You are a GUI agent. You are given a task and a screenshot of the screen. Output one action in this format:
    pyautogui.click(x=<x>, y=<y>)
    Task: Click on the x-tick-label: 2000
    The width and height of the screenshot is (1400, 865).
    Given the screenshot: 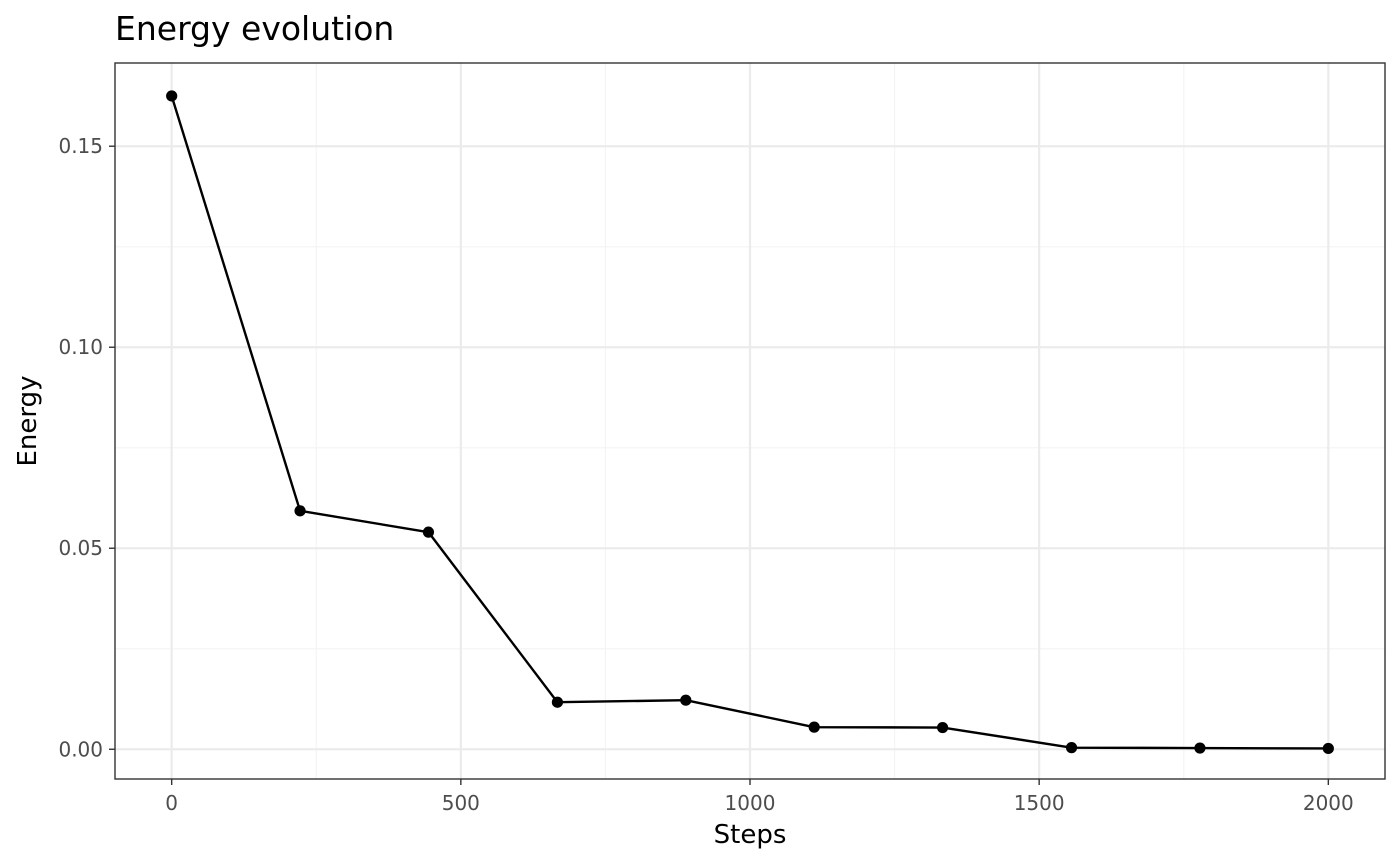 What is the action you would take?
    pyautogui.click(x=1328, y=803)
    